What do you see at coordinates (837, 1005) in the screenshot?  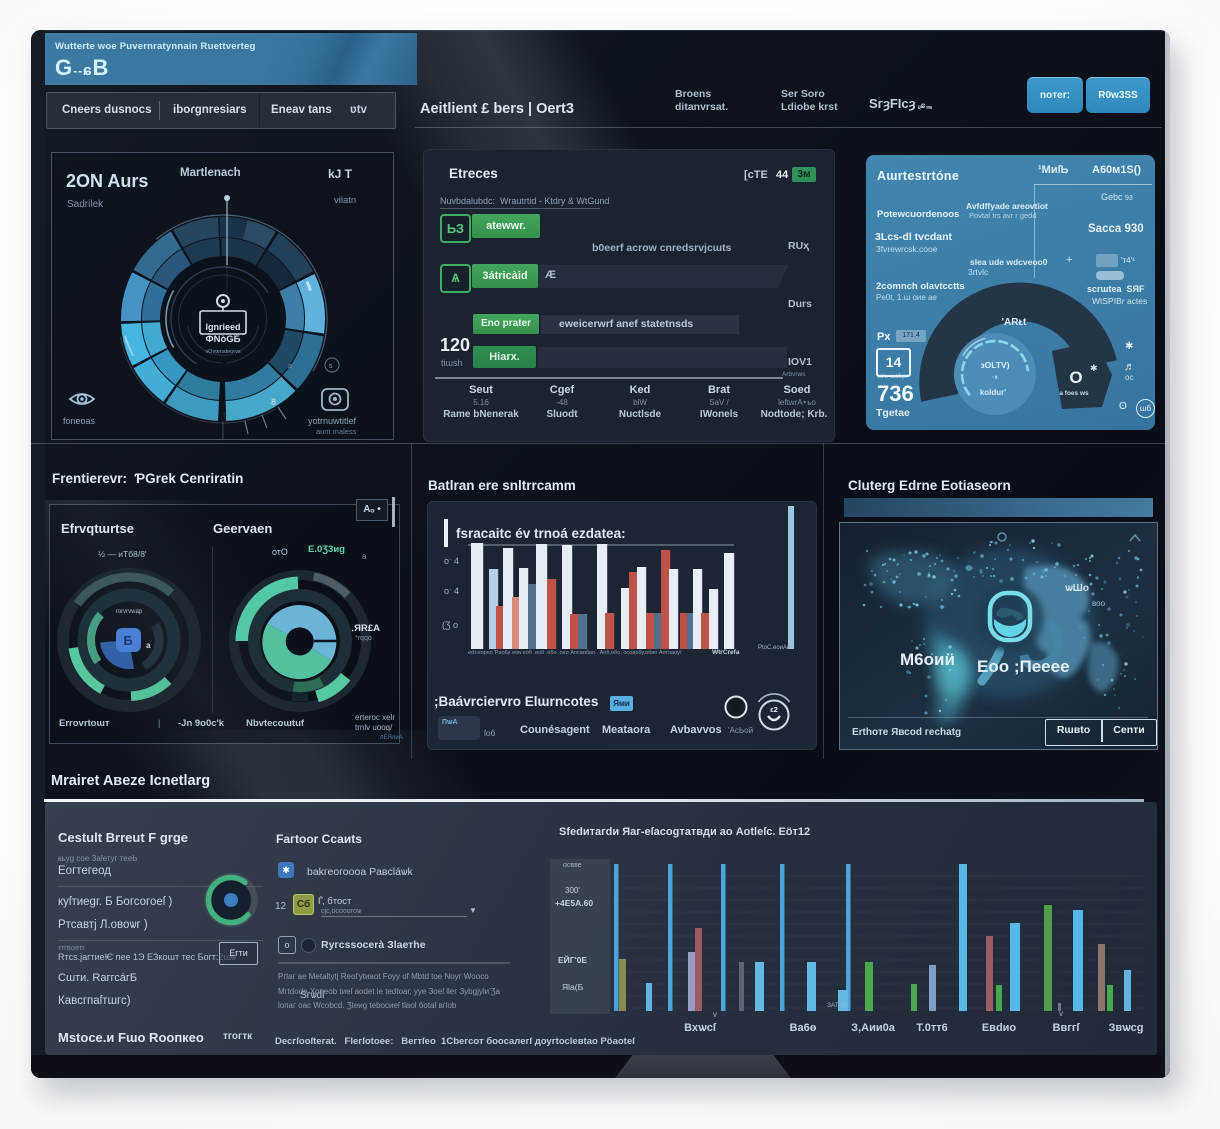 I see `svg-text: ЗАТ го` at bounding box center [837, 1005].